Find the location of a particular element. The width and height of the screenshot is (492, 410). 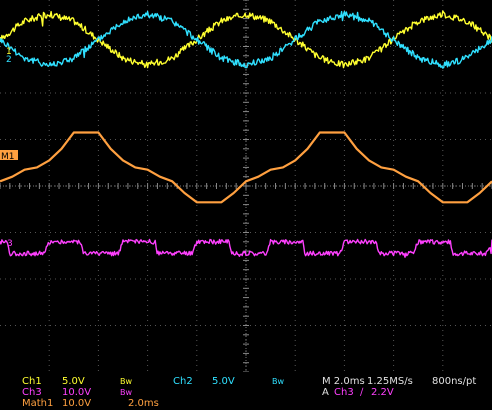

math1-scale: 10.0V is located at coordinates (77, 403).